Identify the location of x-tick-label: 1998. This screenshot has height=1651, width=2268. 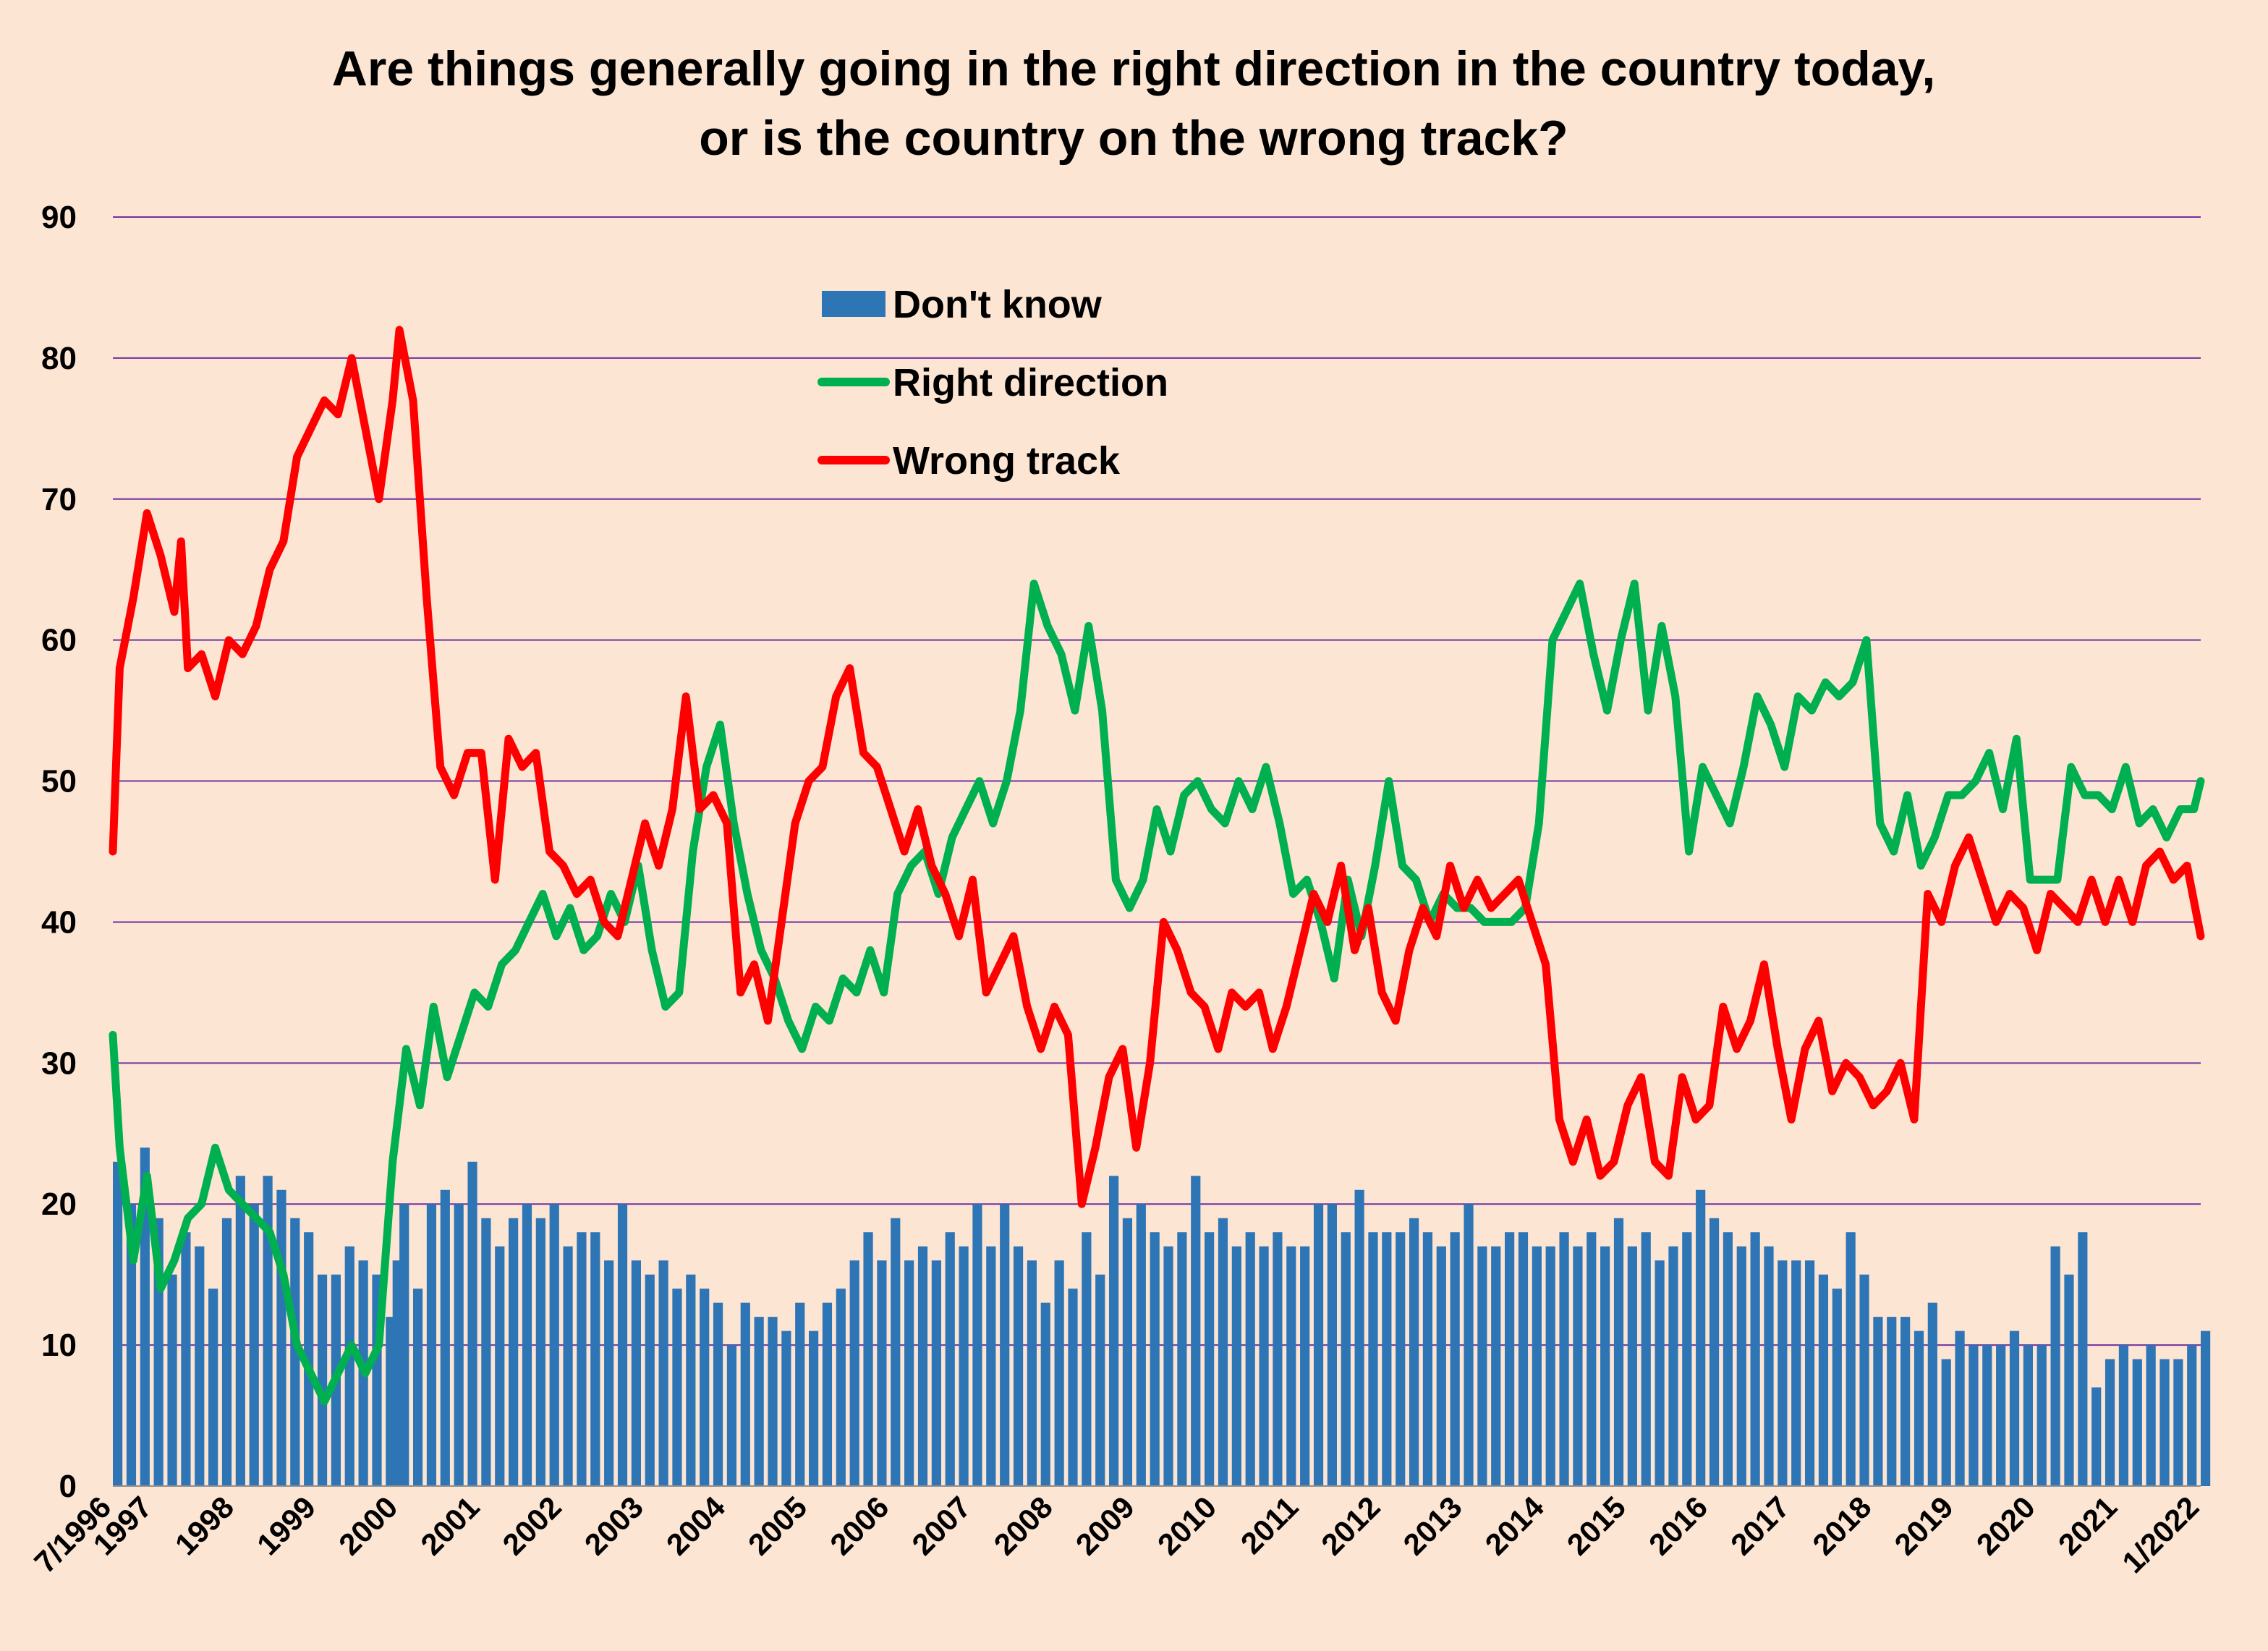
(204, 1525).